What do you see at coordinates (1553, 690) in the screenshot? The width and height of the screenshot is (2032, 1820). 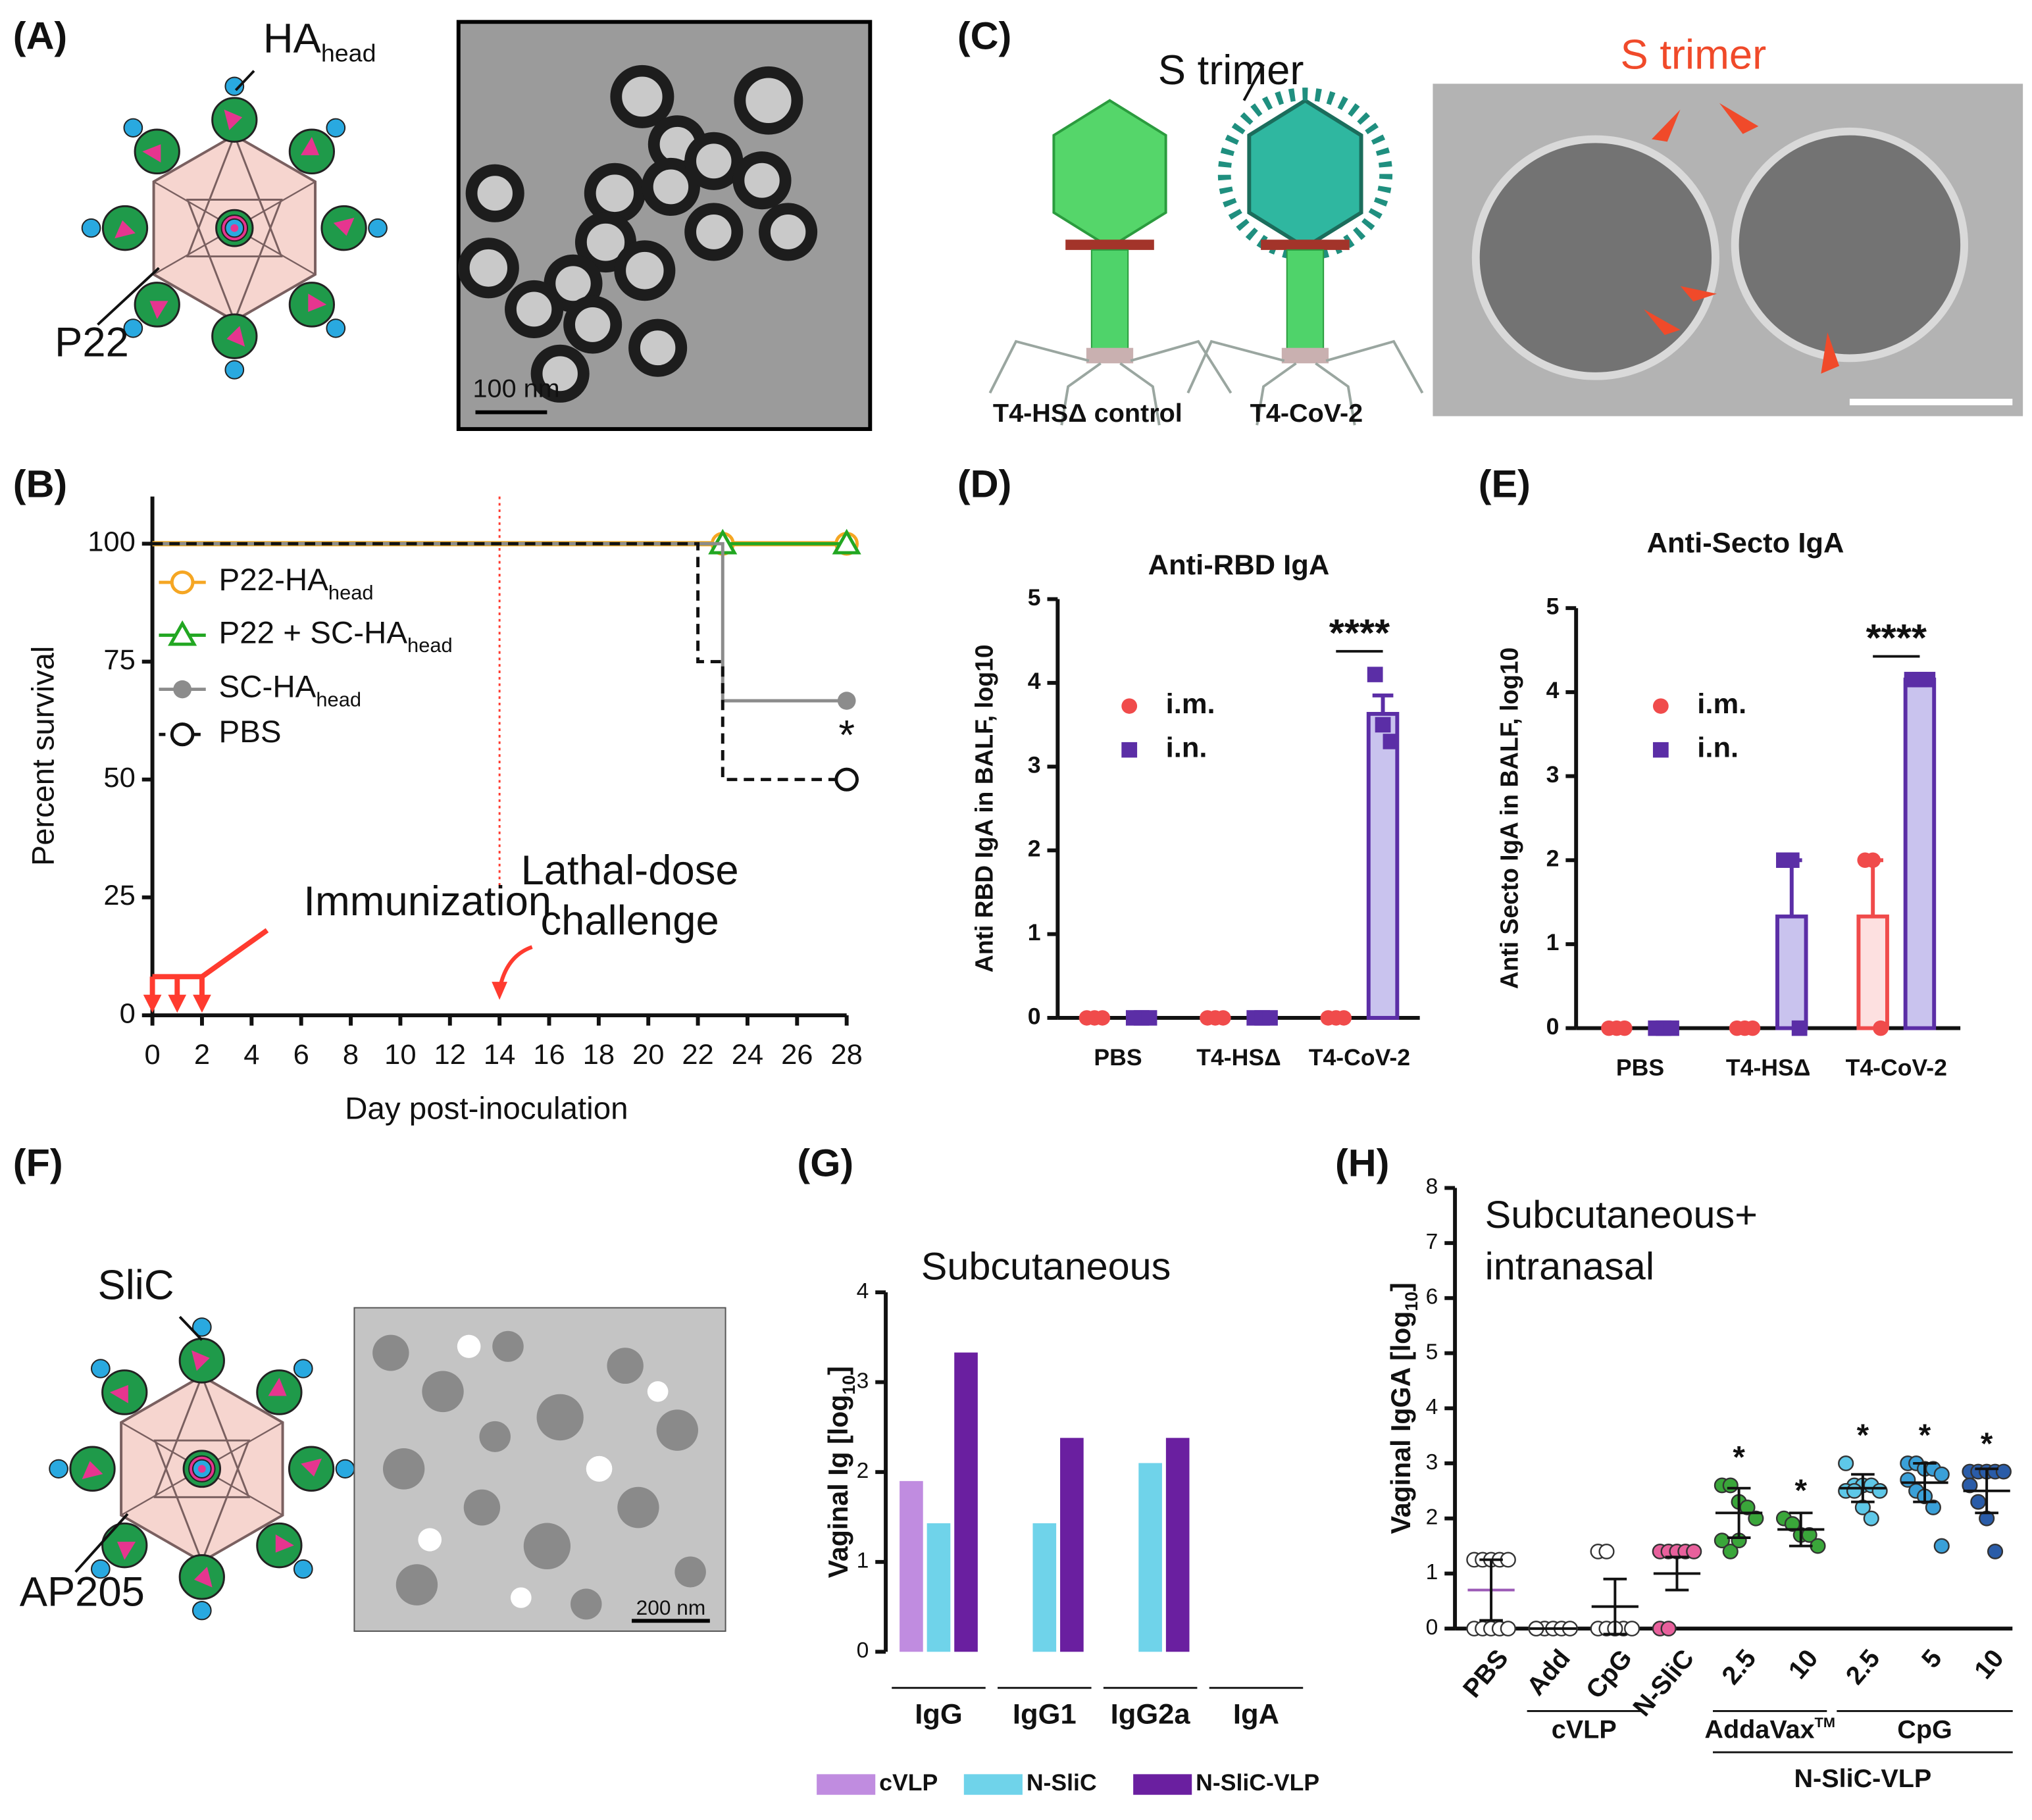 I see `y-tick-label: 4` at bounding box center [1553, 690].